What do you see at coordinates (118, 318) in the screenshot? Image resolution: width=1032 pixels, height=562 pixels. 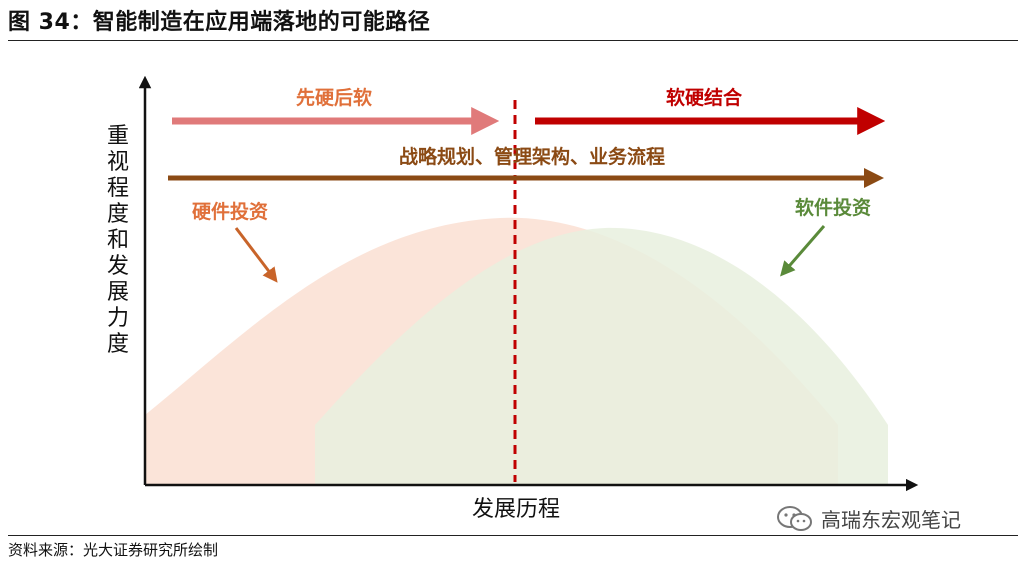 I see `y-axis-char: 力` at bounding box center [118, 318].